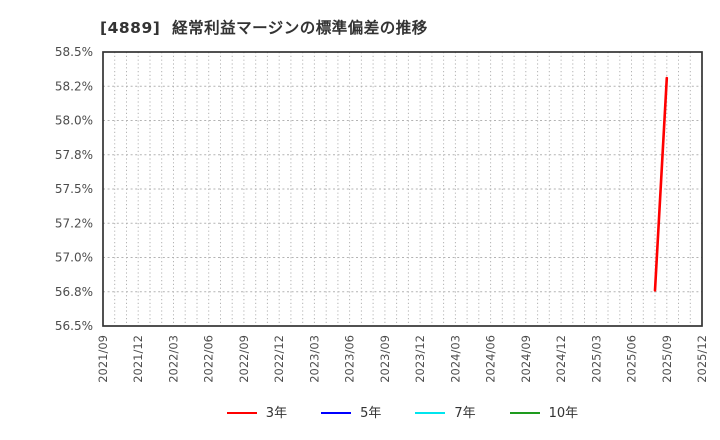 The height and width of the screenshot is (440, 720). I want to click on chart-title: [4889] 経常利益マージンの標準偏差の推移, so click(264, 28).